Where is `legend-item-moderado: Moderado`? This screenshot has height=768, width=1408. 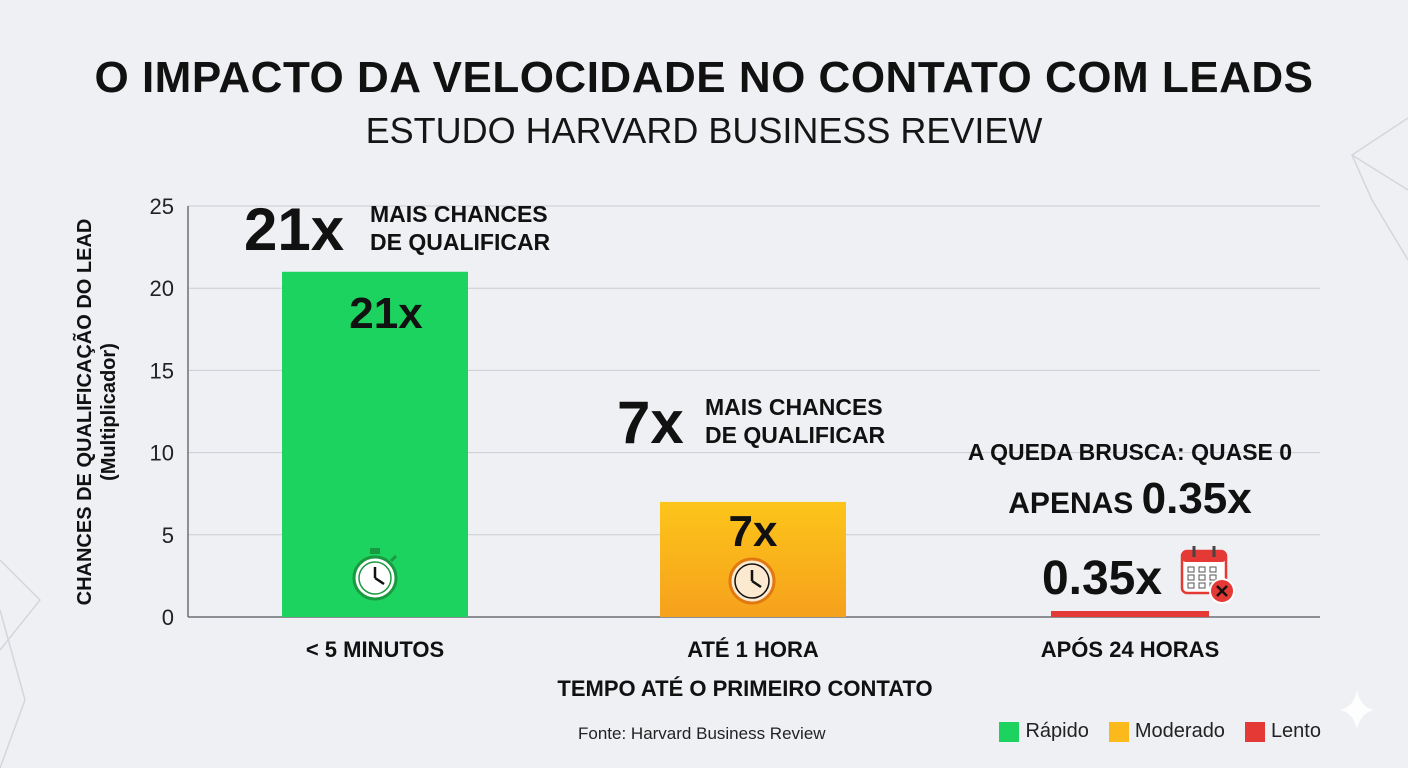 legend-item-moderado: Moderado is located at coordinates (1166, 731).